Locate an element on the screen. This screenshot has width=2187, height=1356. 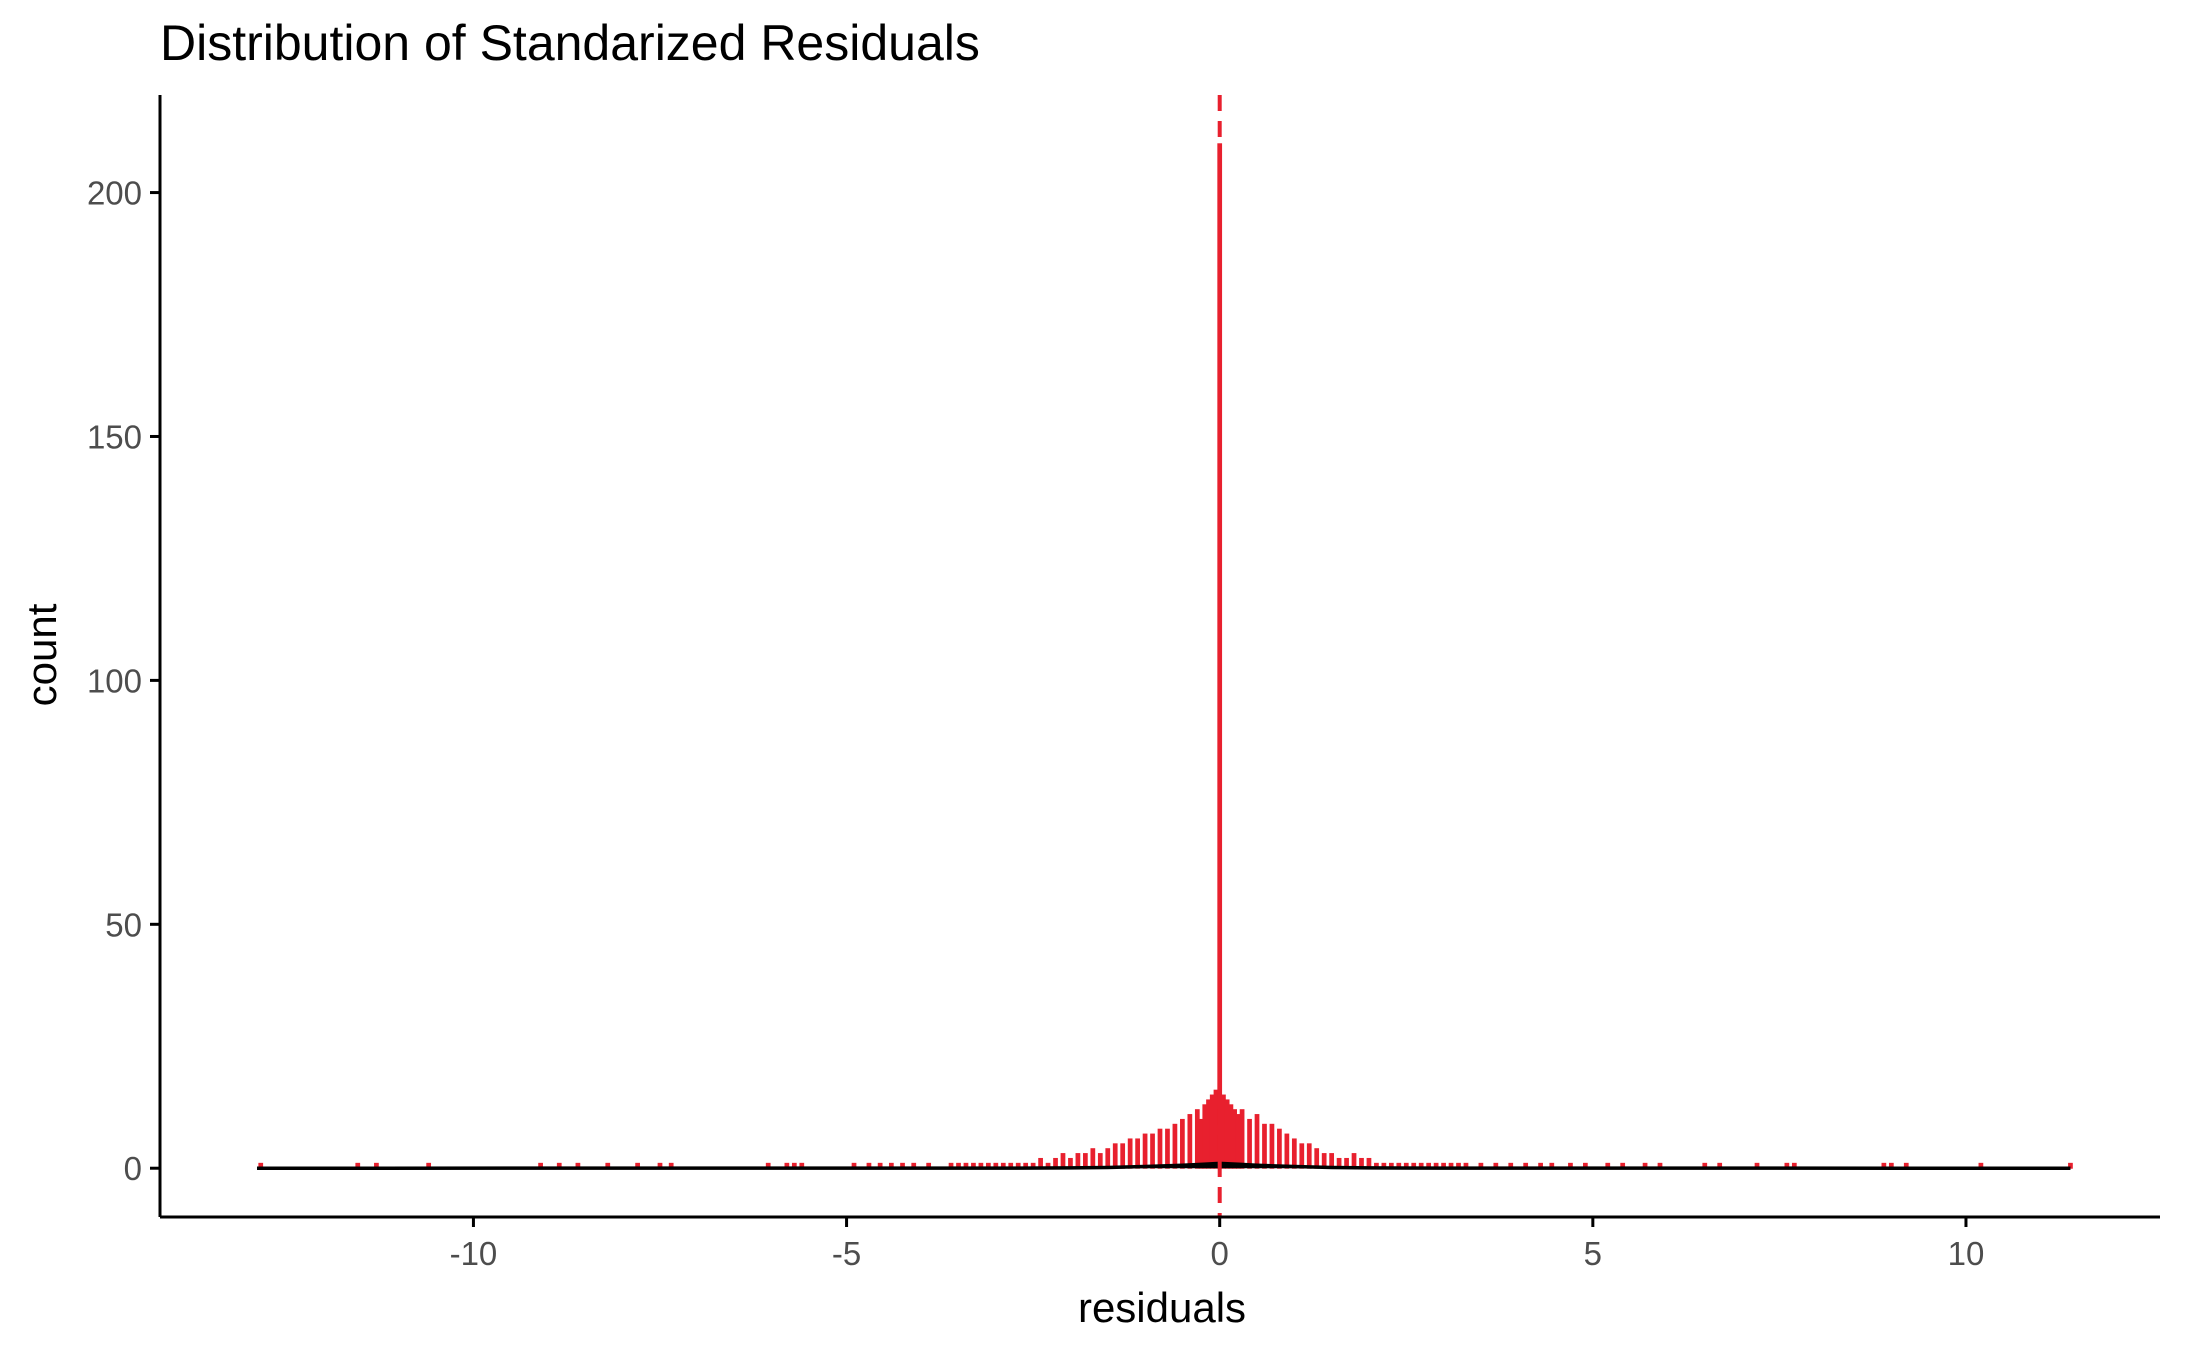
density-curve-layer is located at coordinates (1164, 1165).